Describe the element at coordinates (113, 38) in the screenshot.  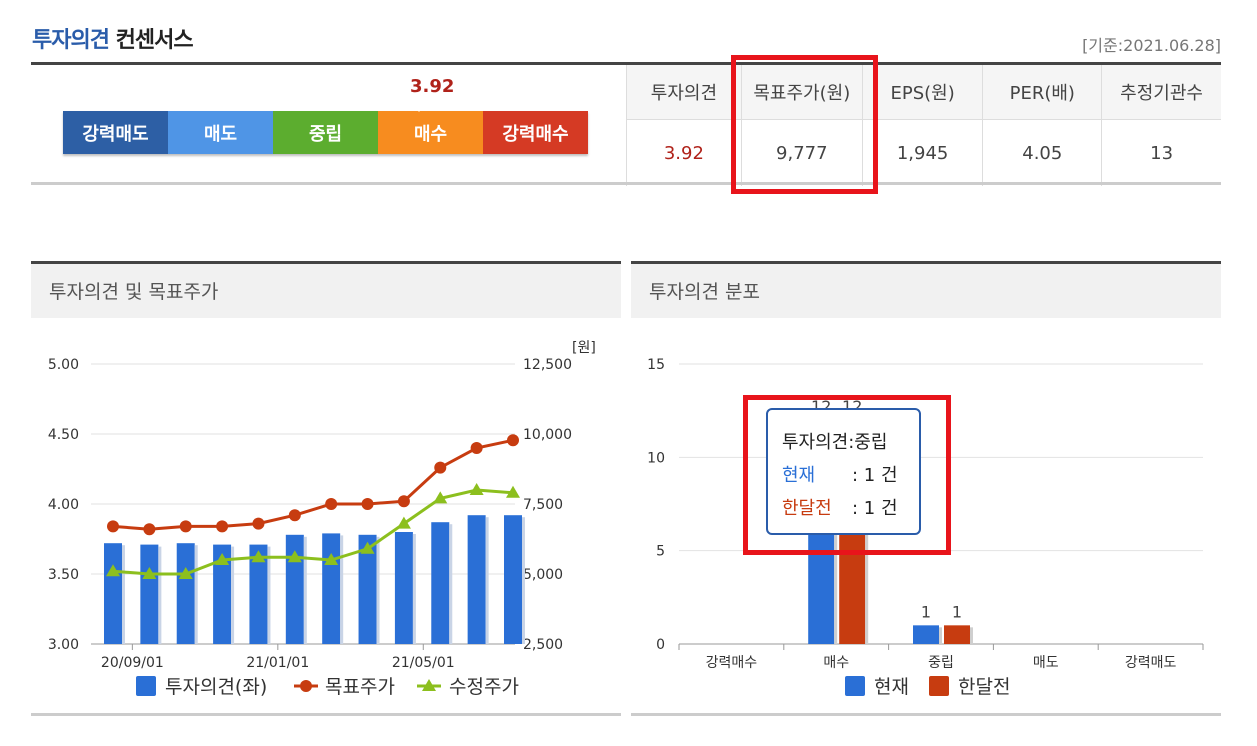
I see `section-title: 투자의견 컨센서스` at that location.